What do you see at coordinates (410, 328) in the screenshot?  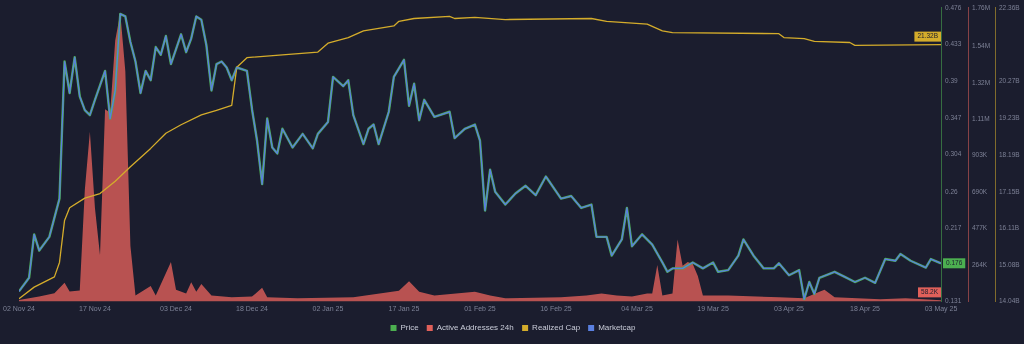 I see `legend-label: Price` at bounding box center [410, 328].